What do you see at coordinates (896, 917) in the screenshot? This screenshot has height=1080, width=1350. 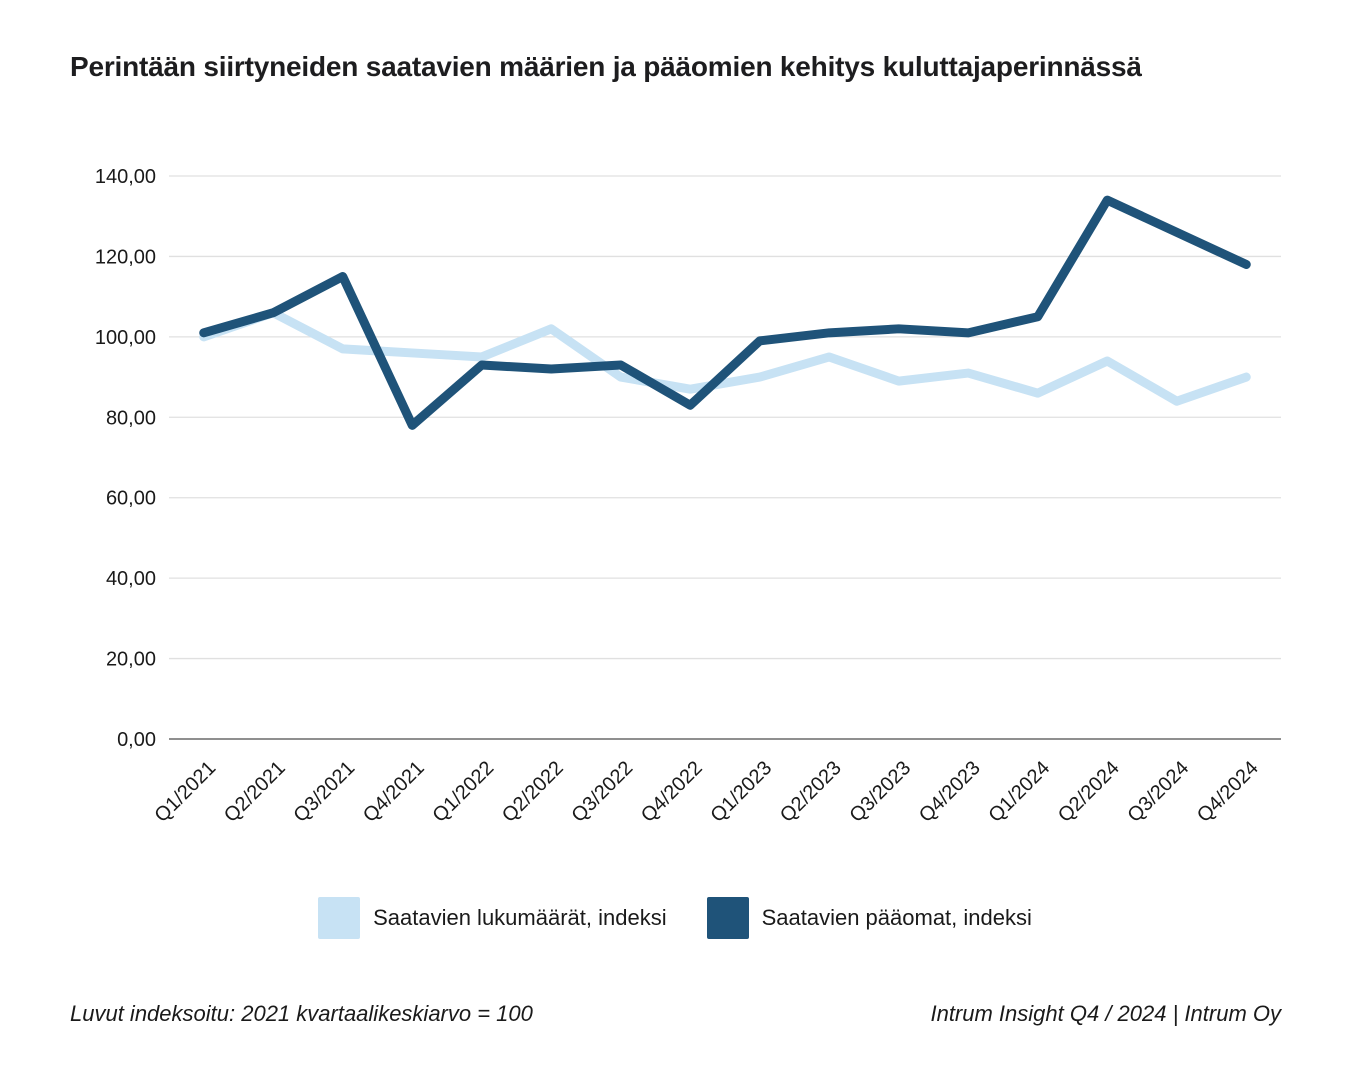 I see `legend-label-saatavien-paaomat: Saatavien pääomat, indeksi` at bounding box center [896, 917].